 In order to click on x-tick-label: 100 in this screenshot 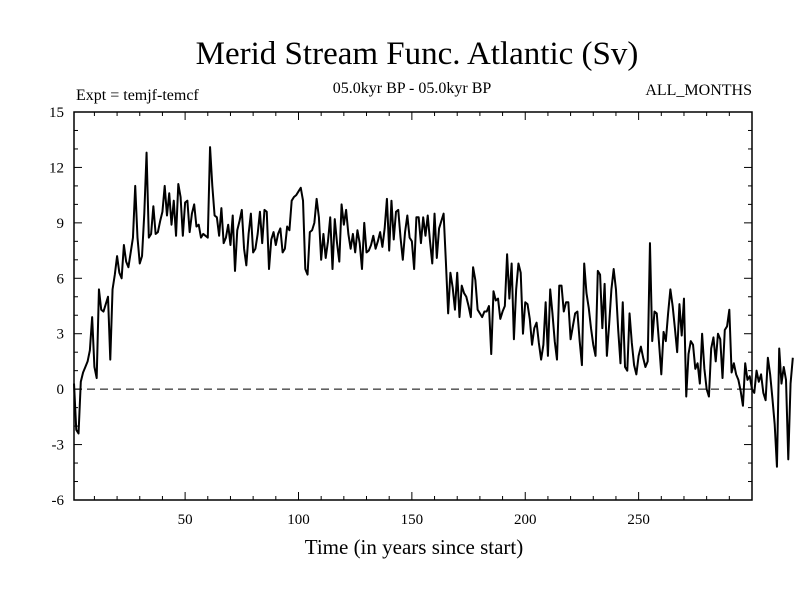, I will do `click(298, 520)`.